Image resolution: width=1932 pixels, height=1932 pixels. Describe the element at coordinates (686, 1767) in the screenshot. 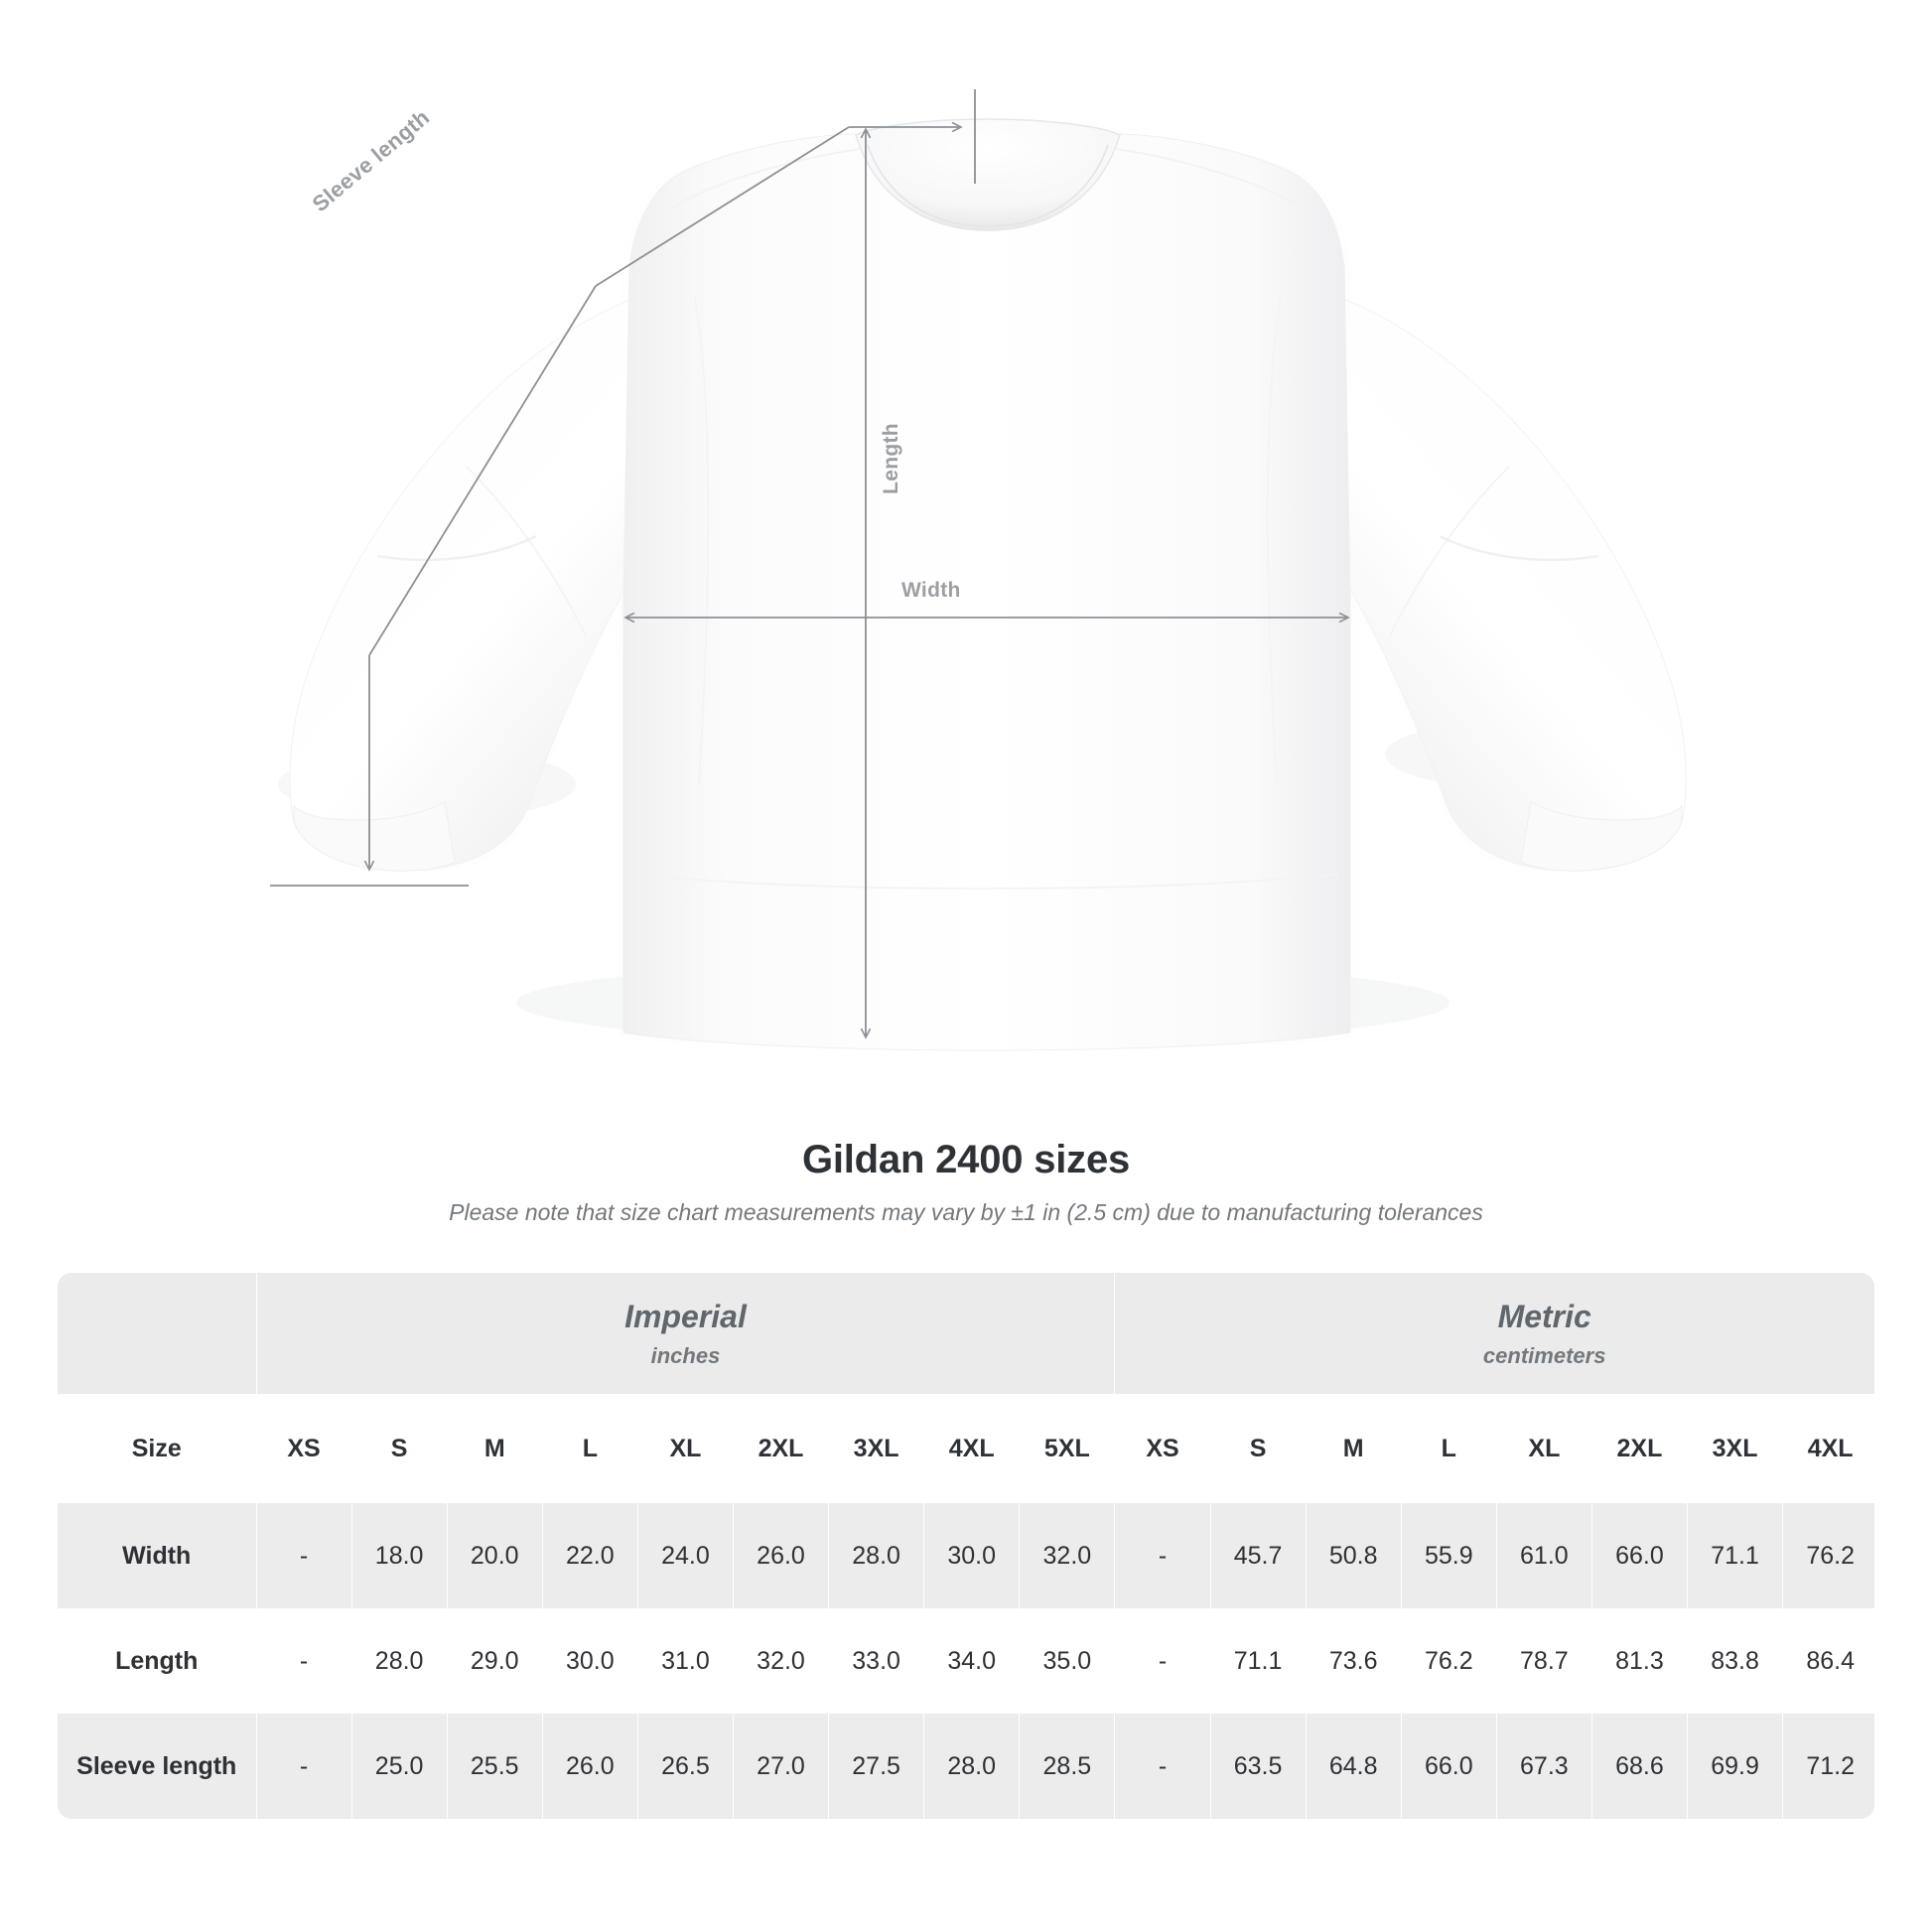

I see `cell-sleeve-length-imperial-xl: 26.5` at that location.